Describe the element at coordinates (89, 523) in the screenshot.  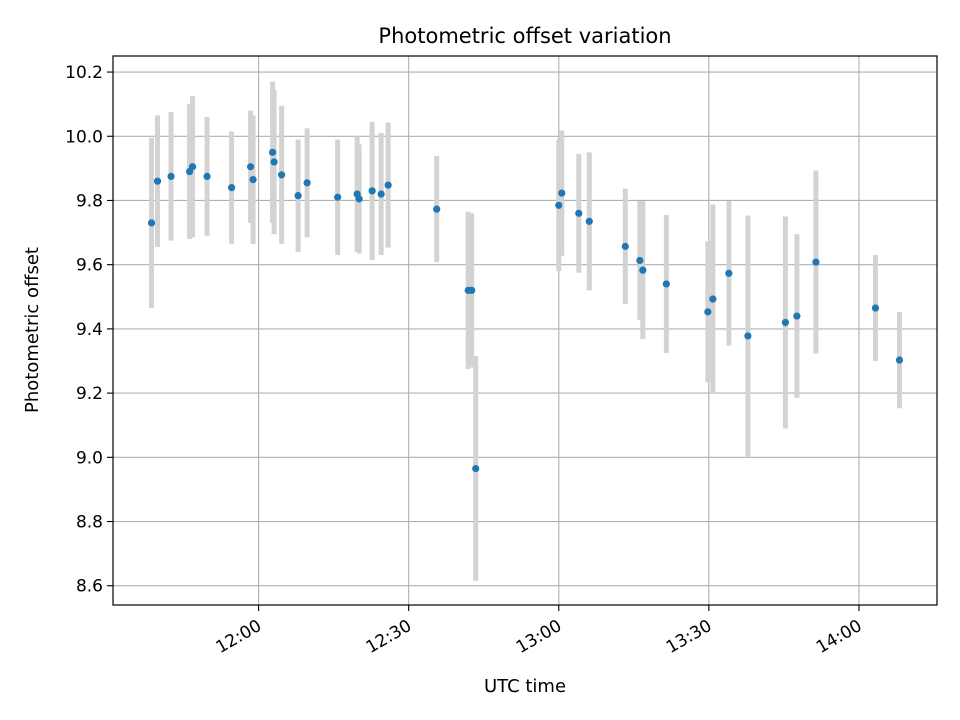
I see `y-tick-label: 8.8` at that location.